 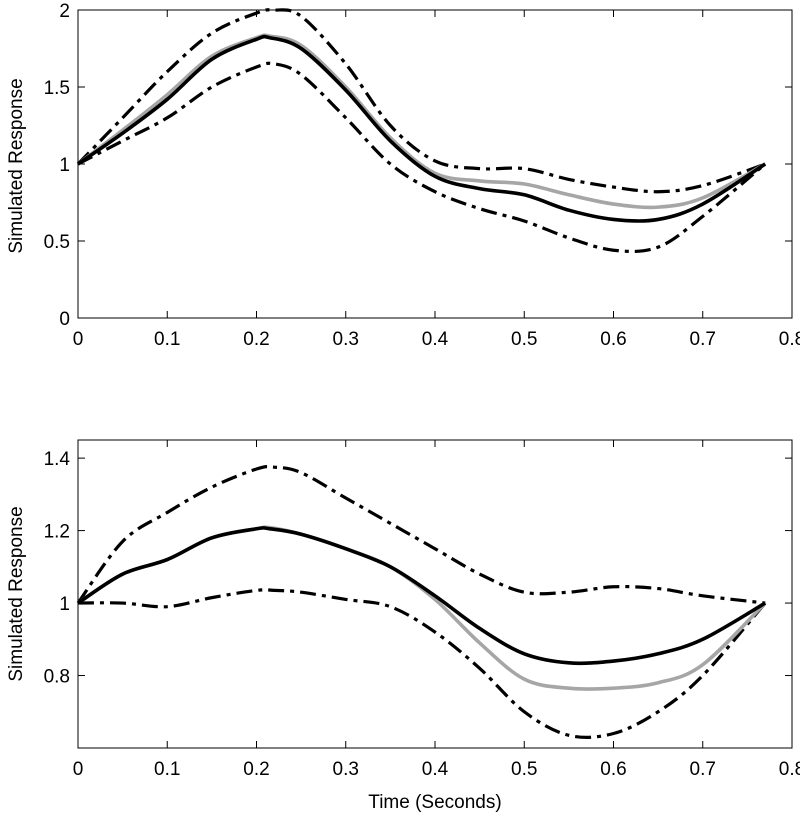 What do you see at coordinates (789, 769) in the screenshot?
I see `bottom-plot-x-tick-label: 0.8` at bounding box center [789, 769].